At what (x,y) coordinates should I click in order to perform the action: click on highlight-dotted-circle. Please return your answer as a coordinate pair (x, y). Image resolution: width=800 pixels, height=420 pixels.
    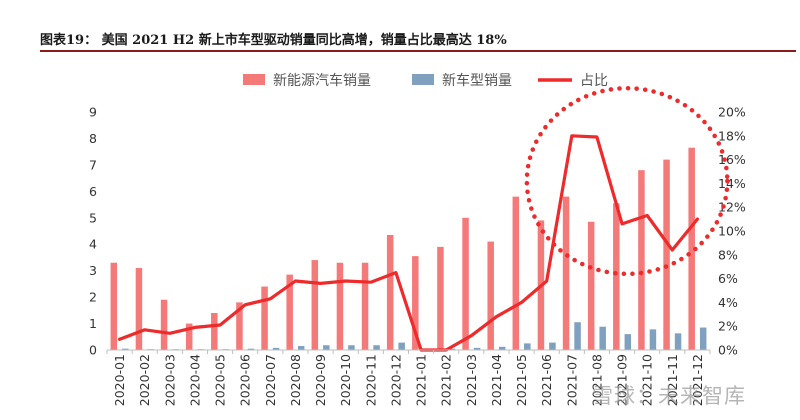
    Looking at the image, I should click on (627, 181).